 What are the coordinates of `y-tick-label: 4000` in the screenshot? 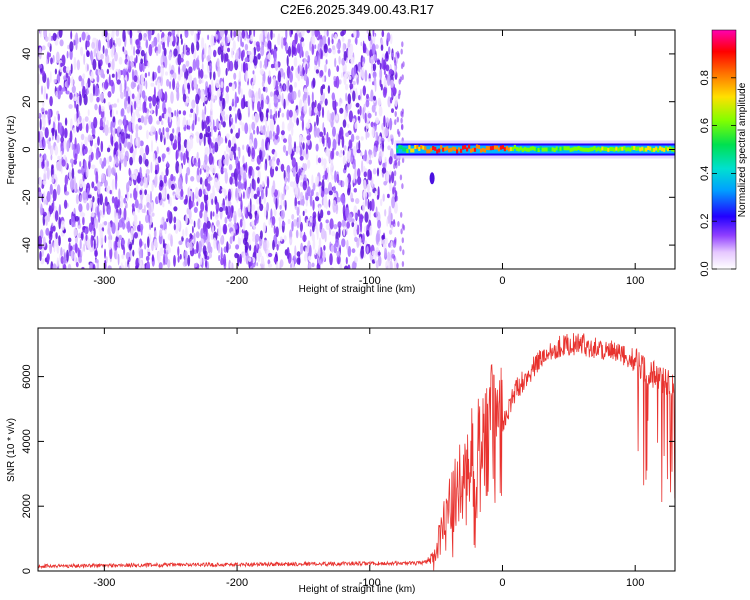 It's located at (27, 441).